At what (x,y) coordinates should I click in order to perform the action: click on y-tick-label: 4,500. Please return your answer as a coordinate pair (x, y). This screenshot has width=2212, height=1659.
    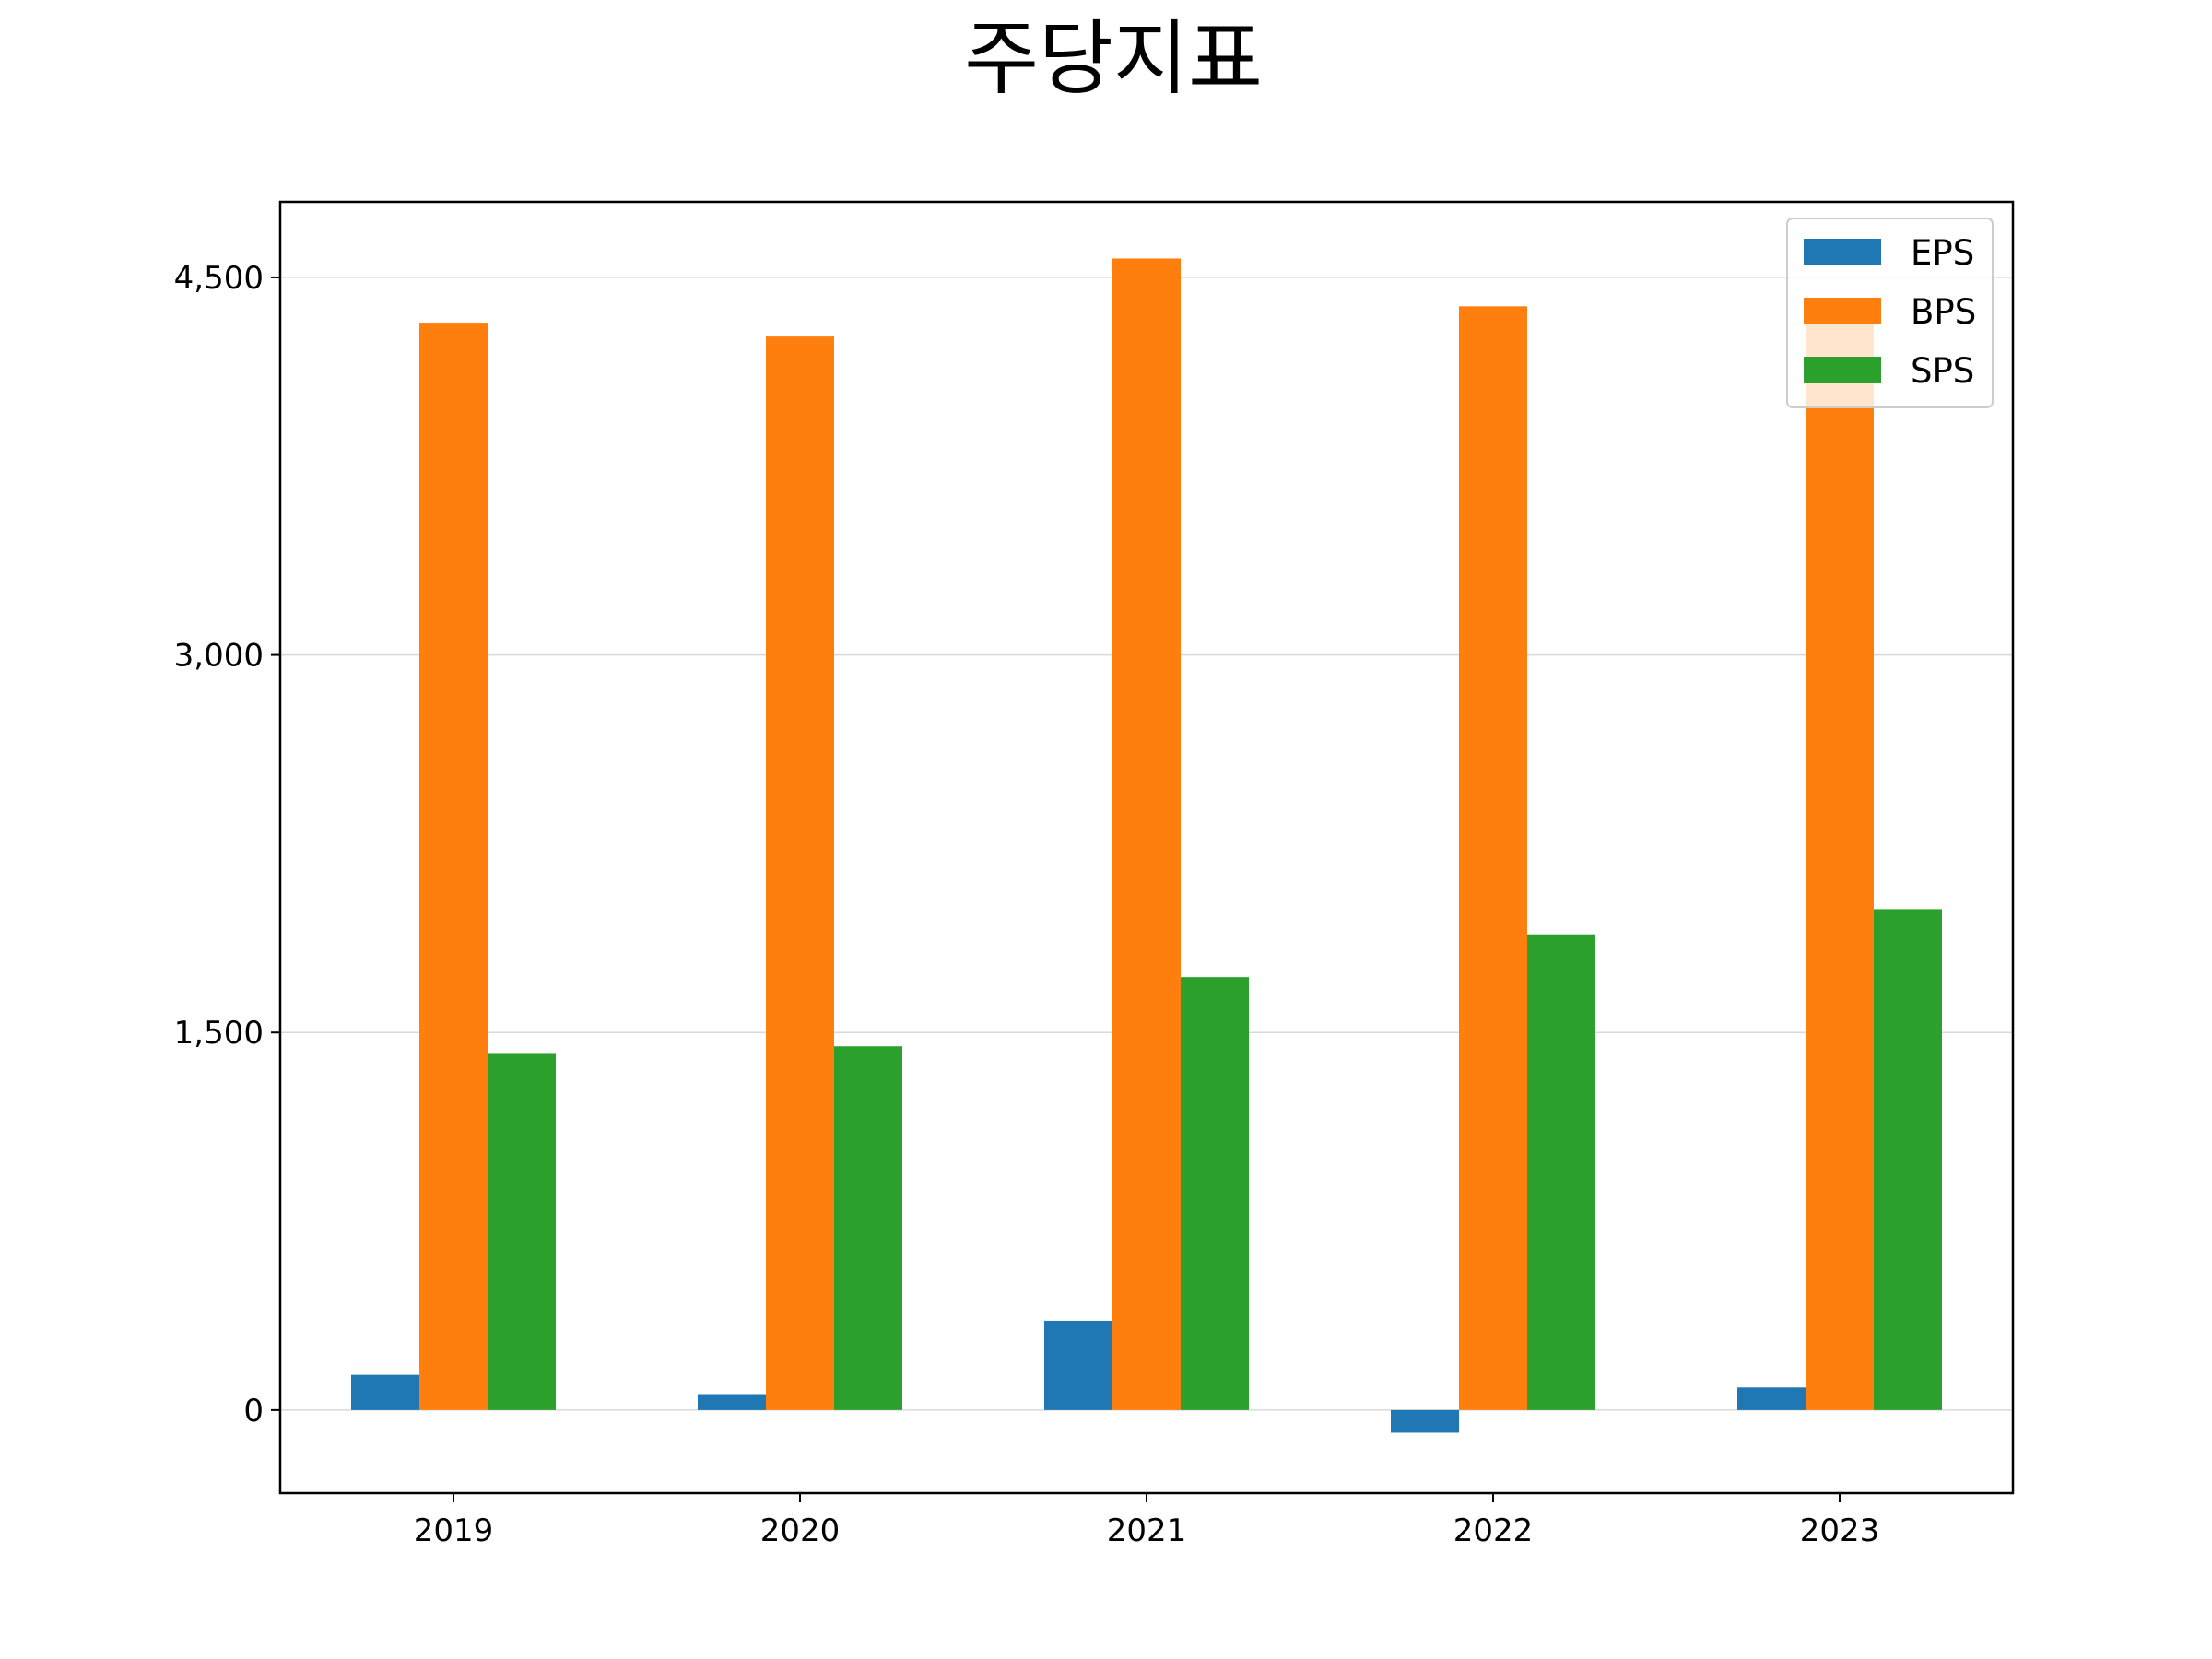
    Looking at the image, I should click on (219, 278).